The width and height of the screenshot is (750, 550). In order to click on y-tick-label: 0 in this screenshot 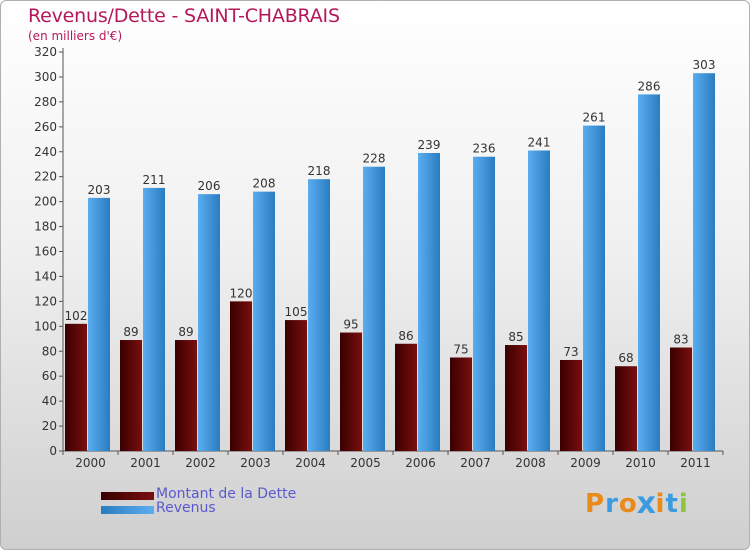, I will do `click(53, 451)`.